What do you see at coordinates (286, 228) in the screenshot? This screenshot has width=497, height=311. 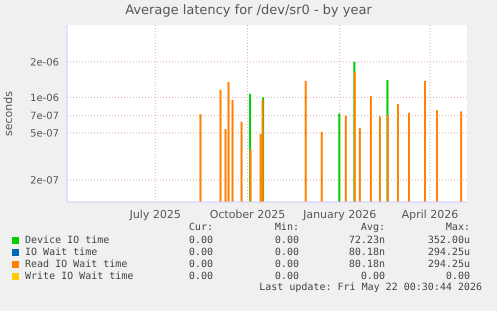 I see `text: Min:` at bounding box center [286, 228].